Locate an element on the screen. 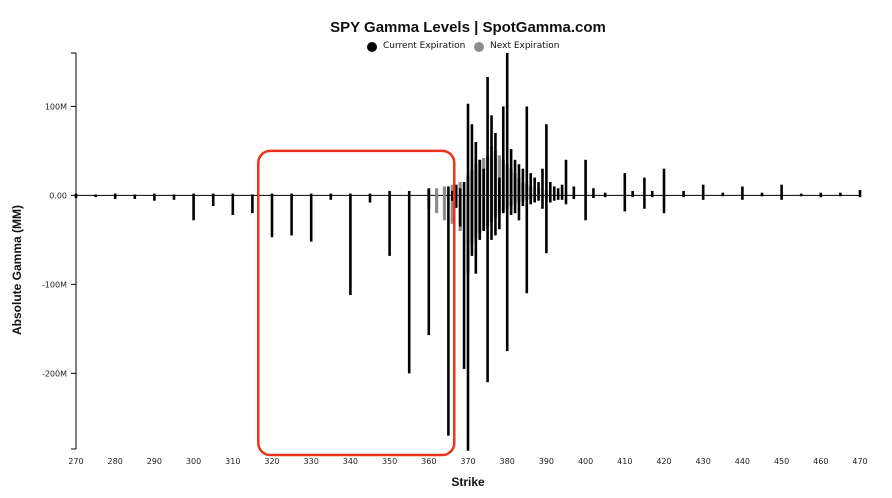 The width and height of the screenshot is (892, 498). x-tick-label: 400 is located at coordinates (585, 461).